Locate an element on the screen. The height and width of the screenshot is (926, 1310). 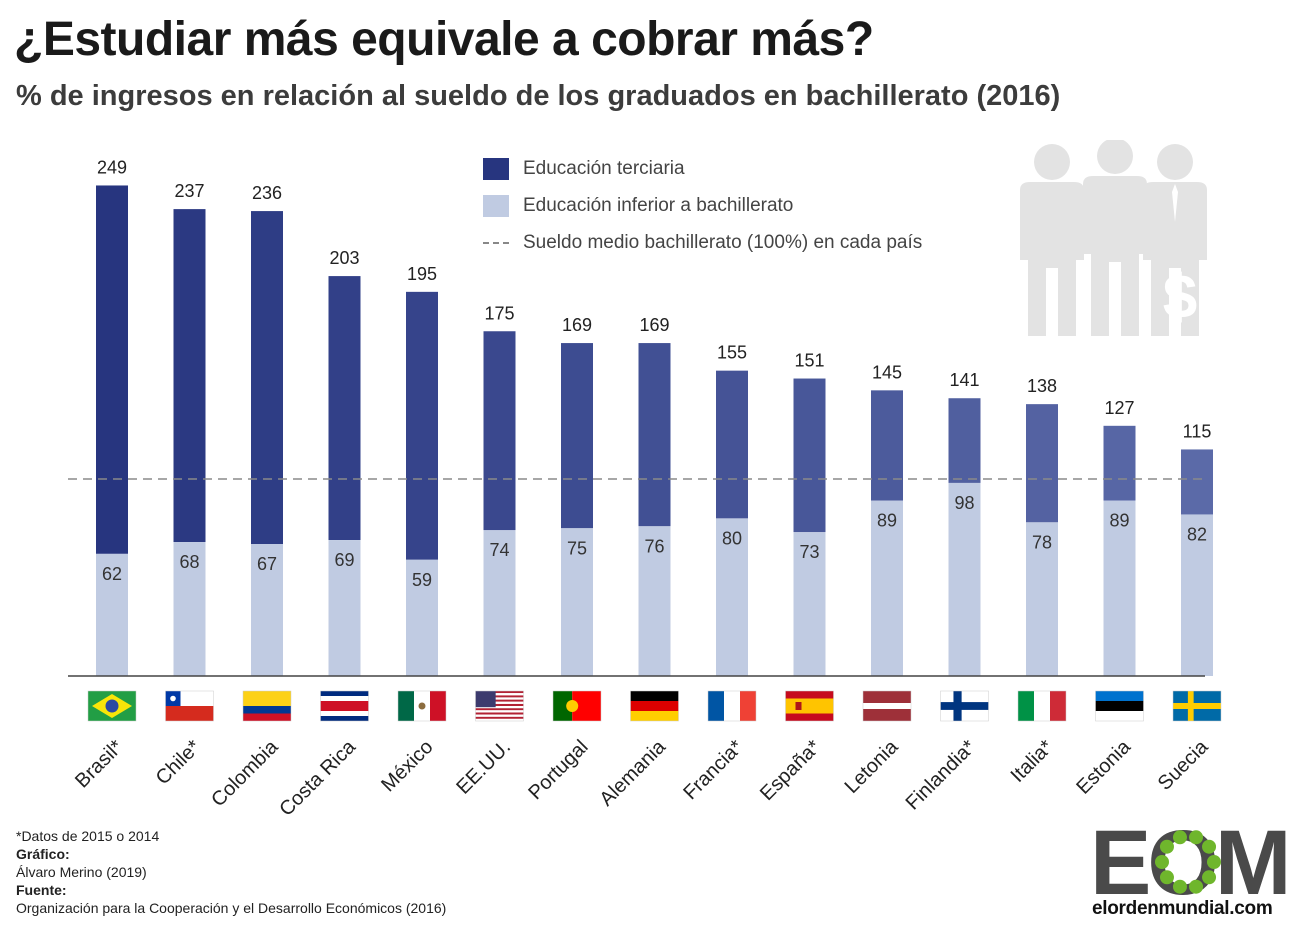
costa-rica-flag is located at coordinates (344, 706).